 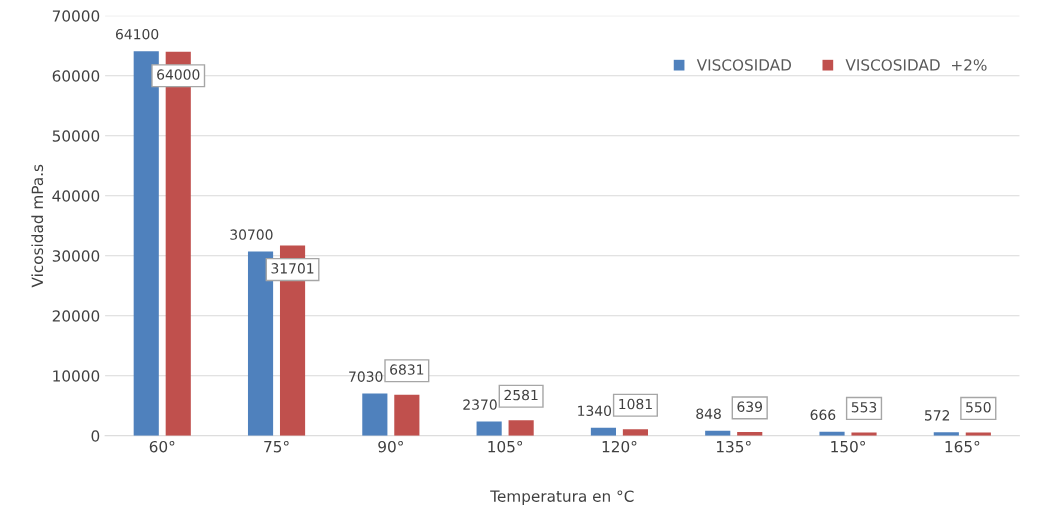 I want to click on data-label: 1081, so click(x=635, y=404).